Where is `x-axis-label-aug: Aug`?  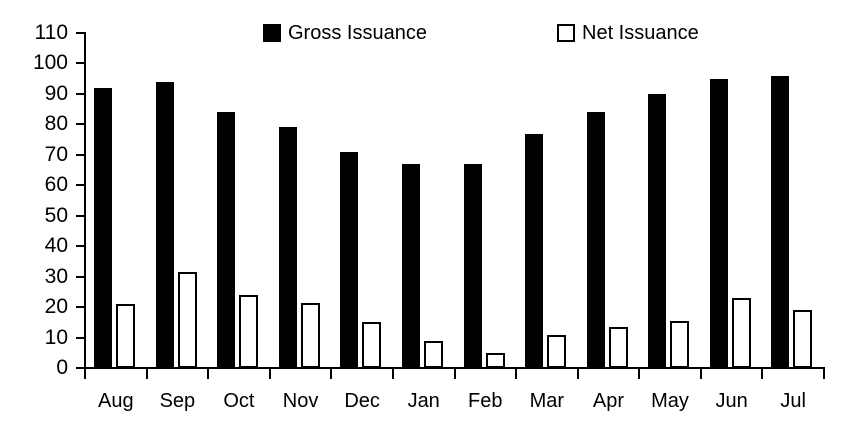
x-axis-label-aug: Aug is located at coordinates (115, 401).